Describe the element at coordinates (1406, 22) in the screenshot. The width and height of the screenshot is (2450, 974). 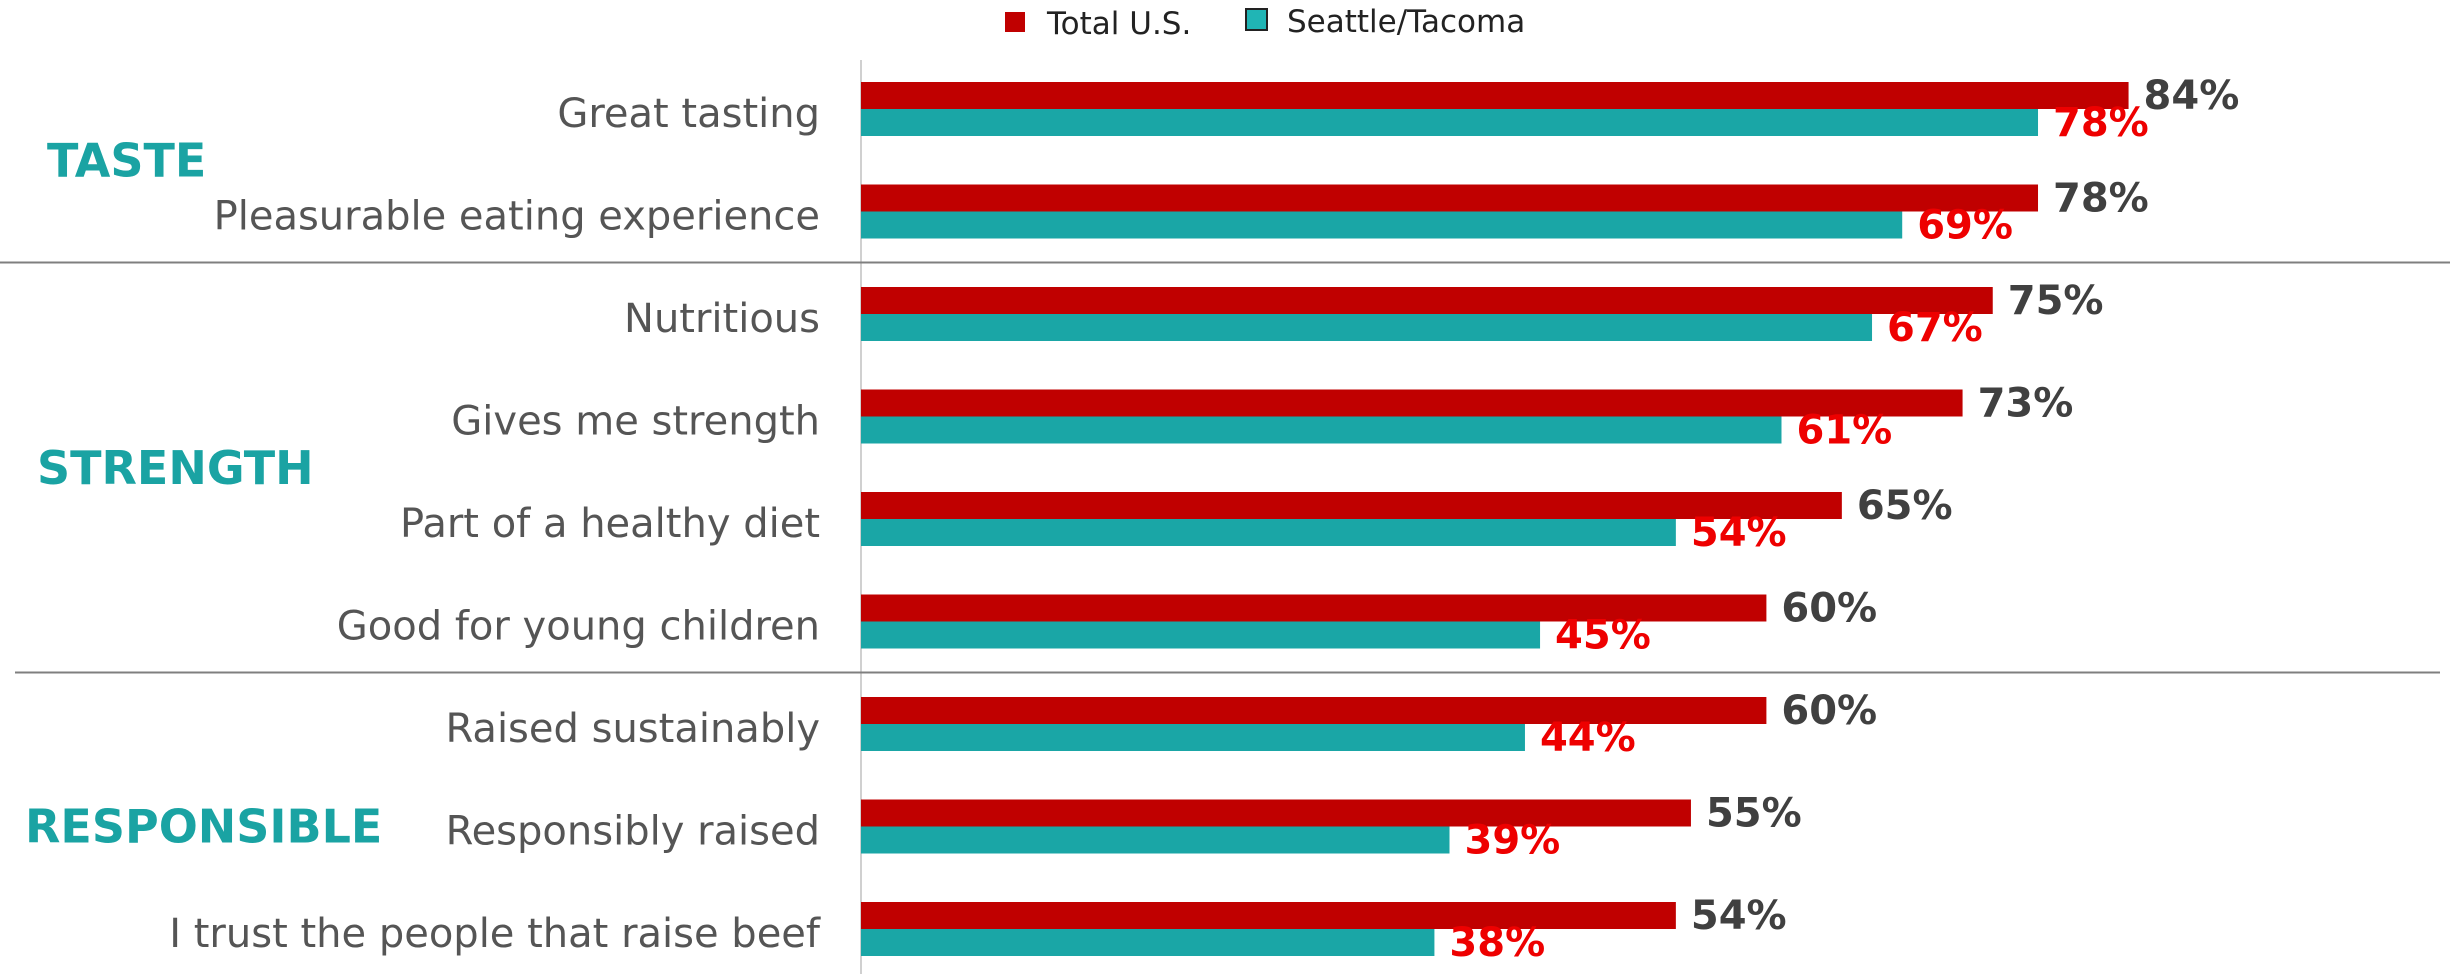
I see `legend-label-seattle: Seattle/Tacoma` at that location.